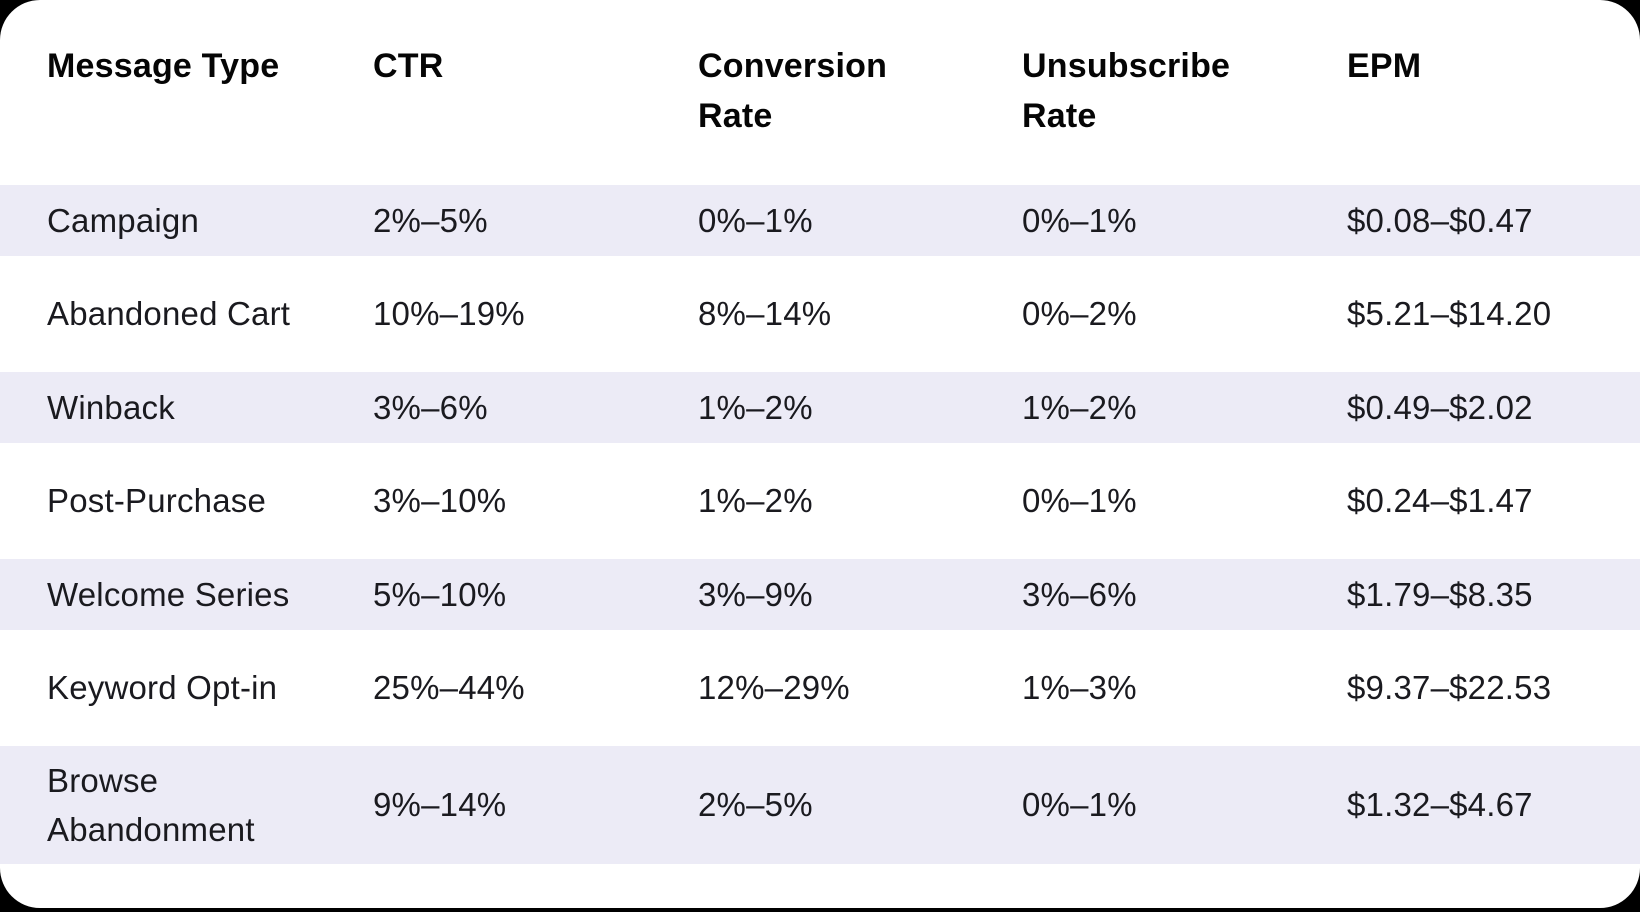  What do you see at coordinates (430, 220) in the screenshot?
I see `cell-ctr: 2%–5%` at bounding box center [430, 220].